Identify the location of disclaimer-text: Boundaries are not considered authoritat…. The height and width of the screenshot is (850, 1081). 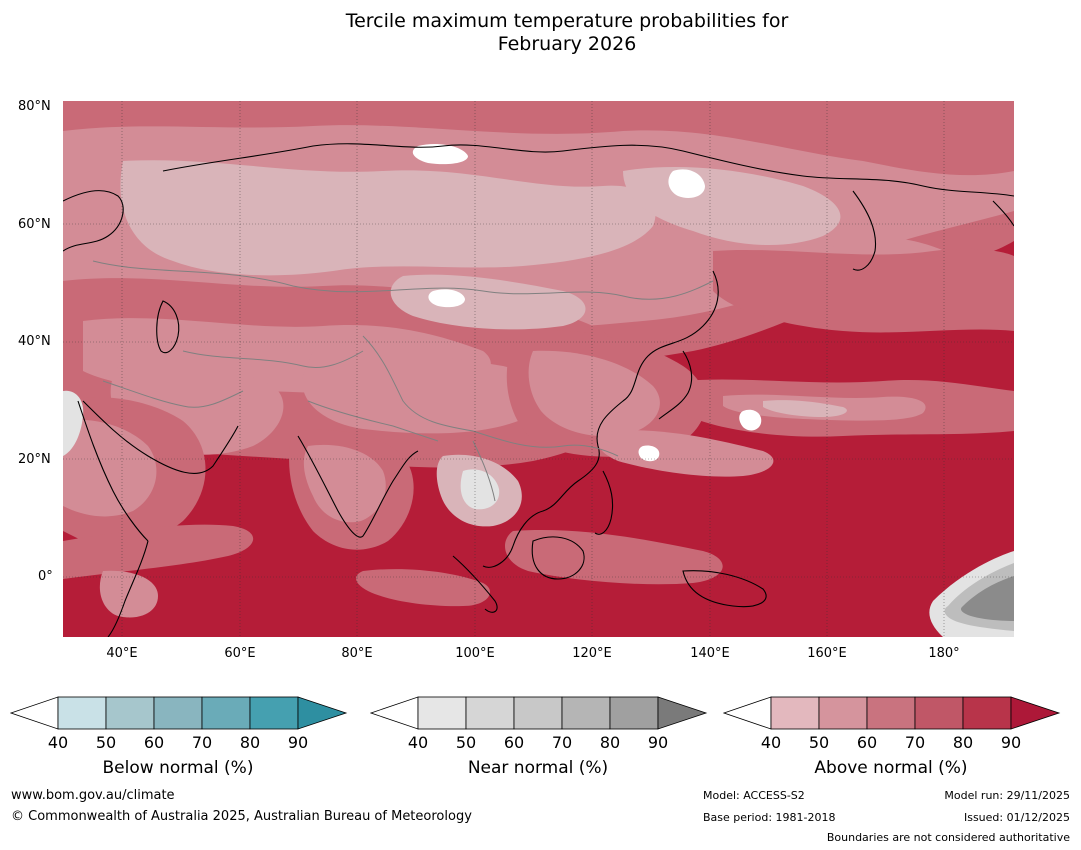
(948, 837).